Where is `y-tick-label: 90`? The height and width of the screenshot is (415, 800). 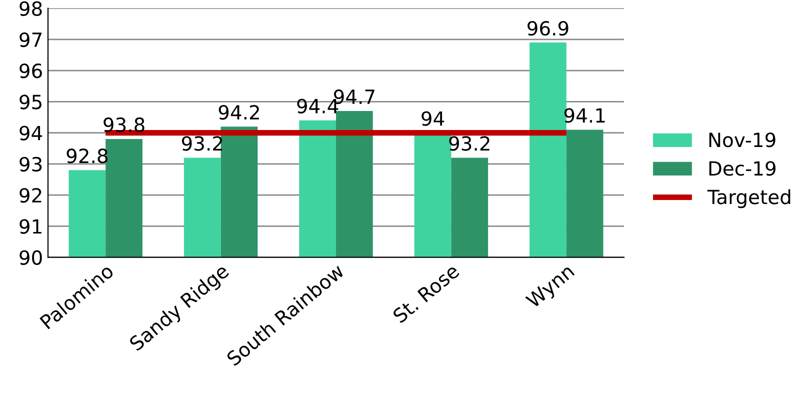 y-tick-label: 90 is located at coordinates (31, 257).